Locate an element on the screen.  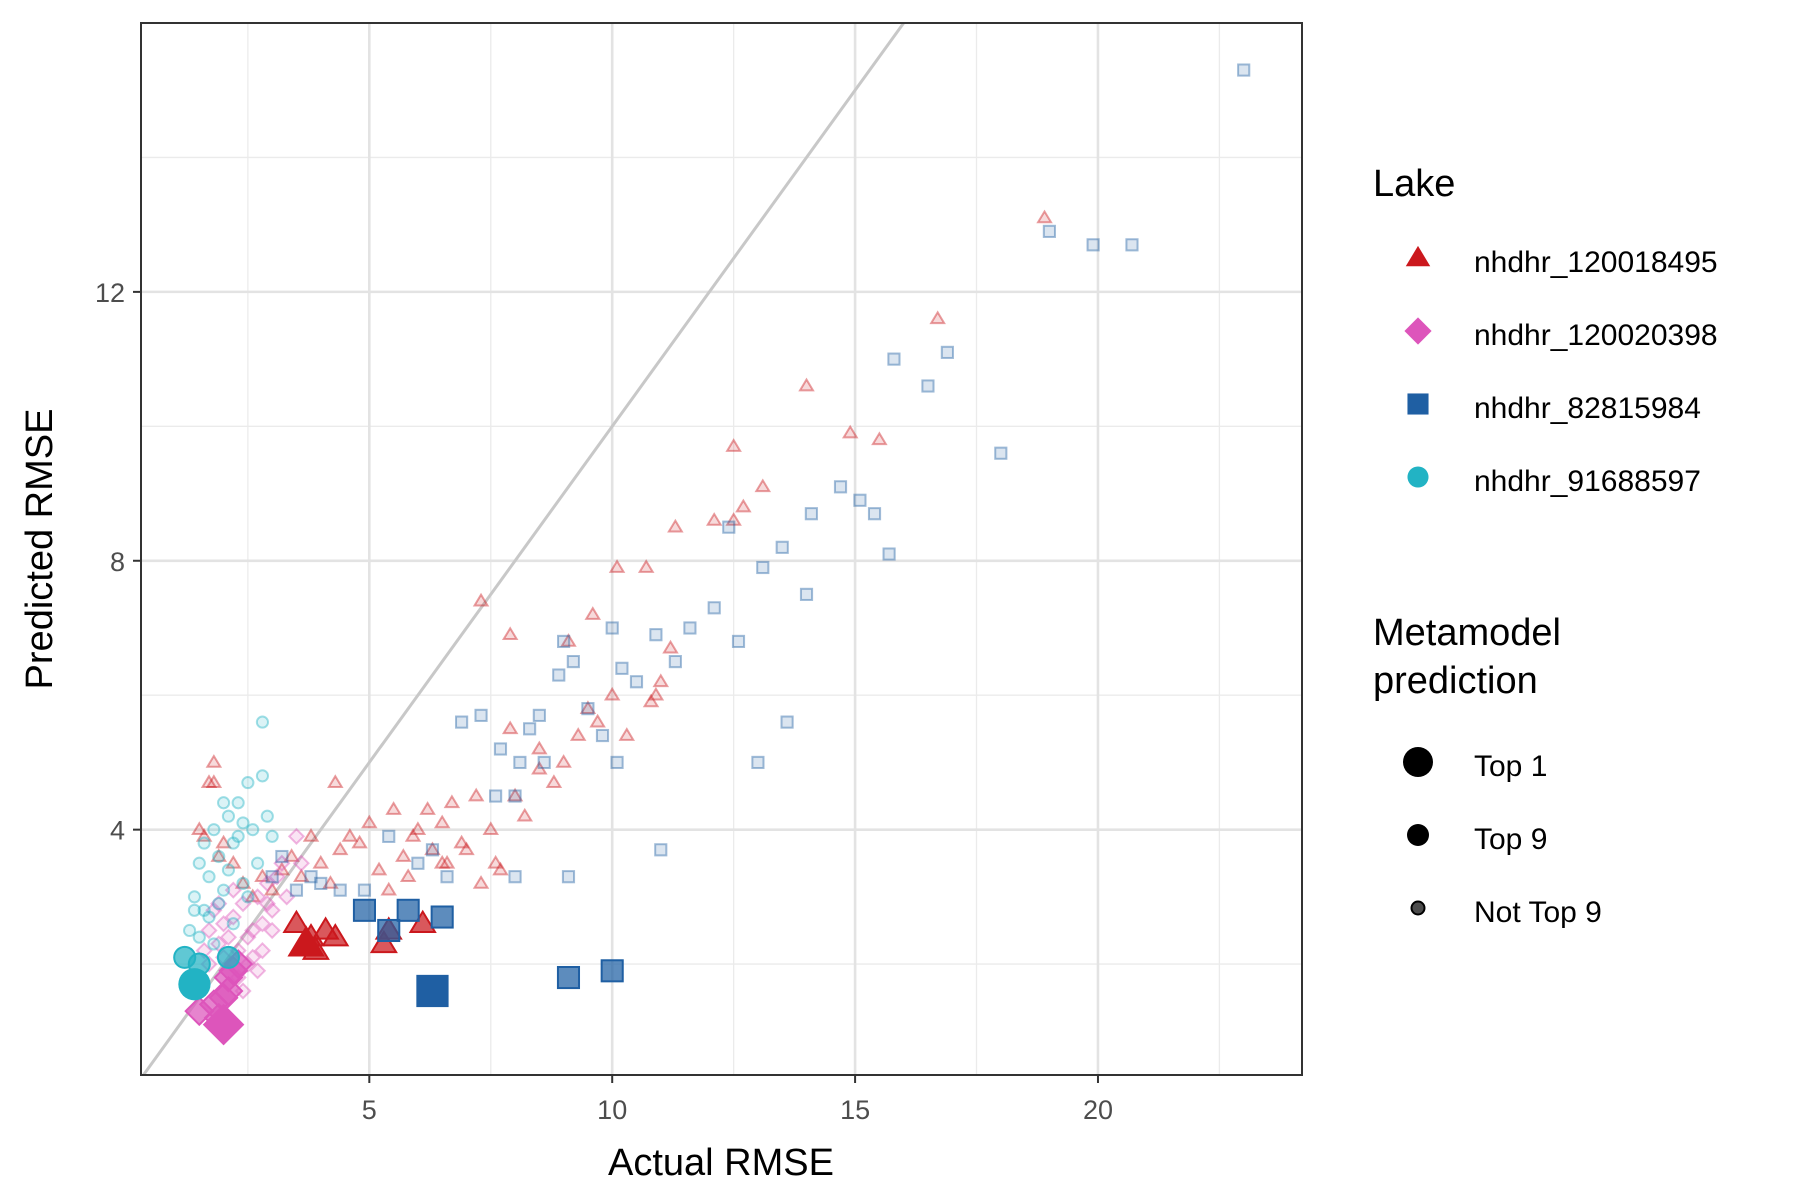
y-tick-label: 4 is located at coordinates (117, 831).